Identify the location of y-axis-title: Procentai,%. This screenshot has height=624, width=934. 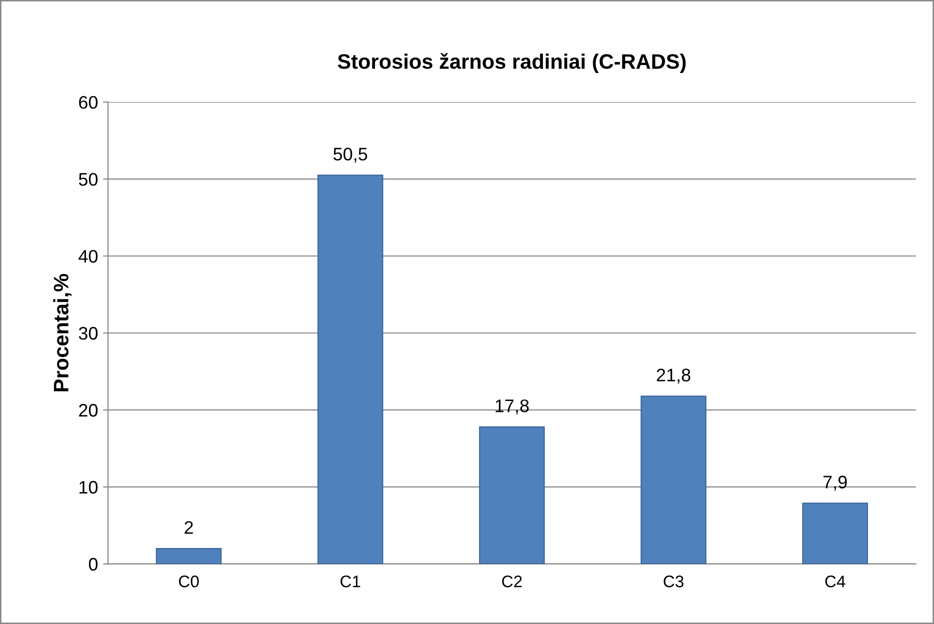
(62, 333).